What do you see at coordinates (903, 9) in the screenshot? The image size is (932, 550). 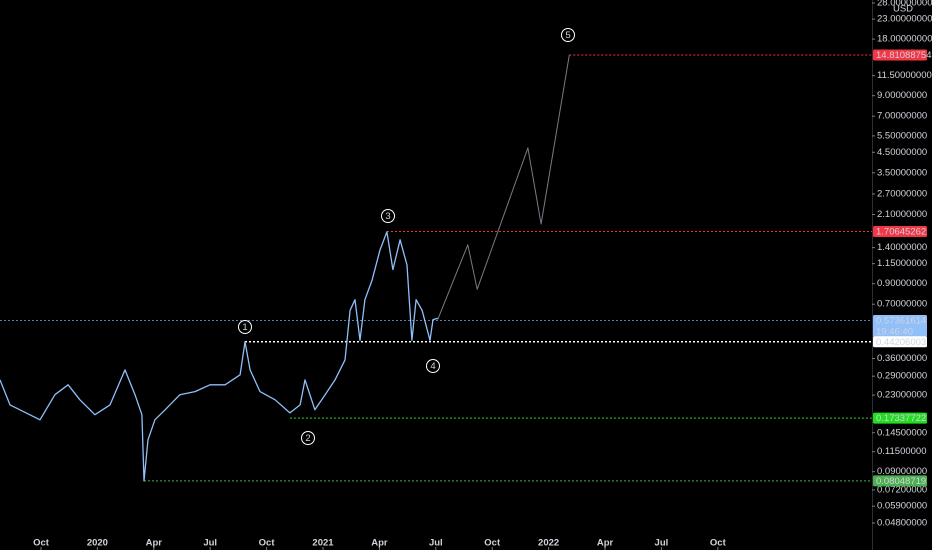 I see `currency-label: USD` at bounding box center [903, 9].